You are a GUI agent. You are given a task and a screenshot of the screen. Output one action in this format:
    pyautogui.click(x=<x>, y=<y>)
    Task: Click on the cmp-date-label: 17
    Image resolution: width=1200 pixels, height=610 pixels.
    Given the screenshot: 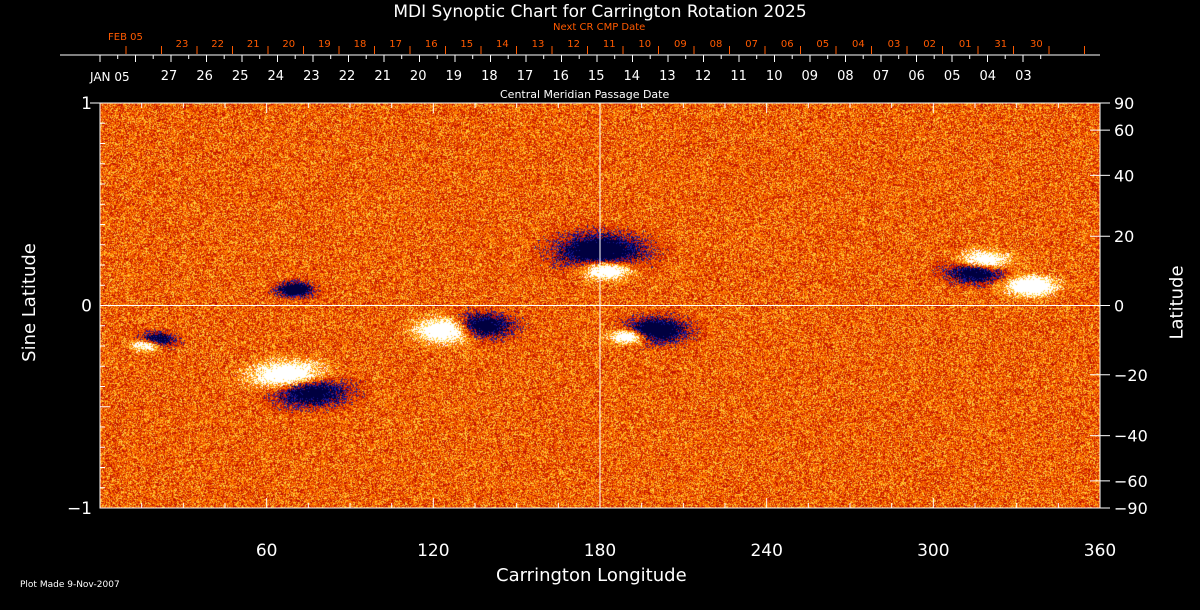 What is the action you would take?
    pyautogui.click(x=525, y=76)
    